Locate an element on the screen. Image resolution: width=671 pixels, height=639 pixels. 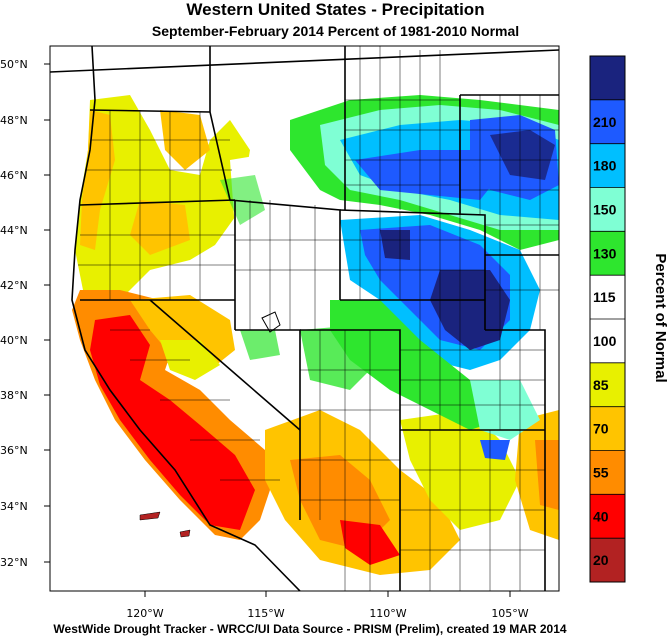
colorbar-label: 150 is located at coordinates (605, 209).